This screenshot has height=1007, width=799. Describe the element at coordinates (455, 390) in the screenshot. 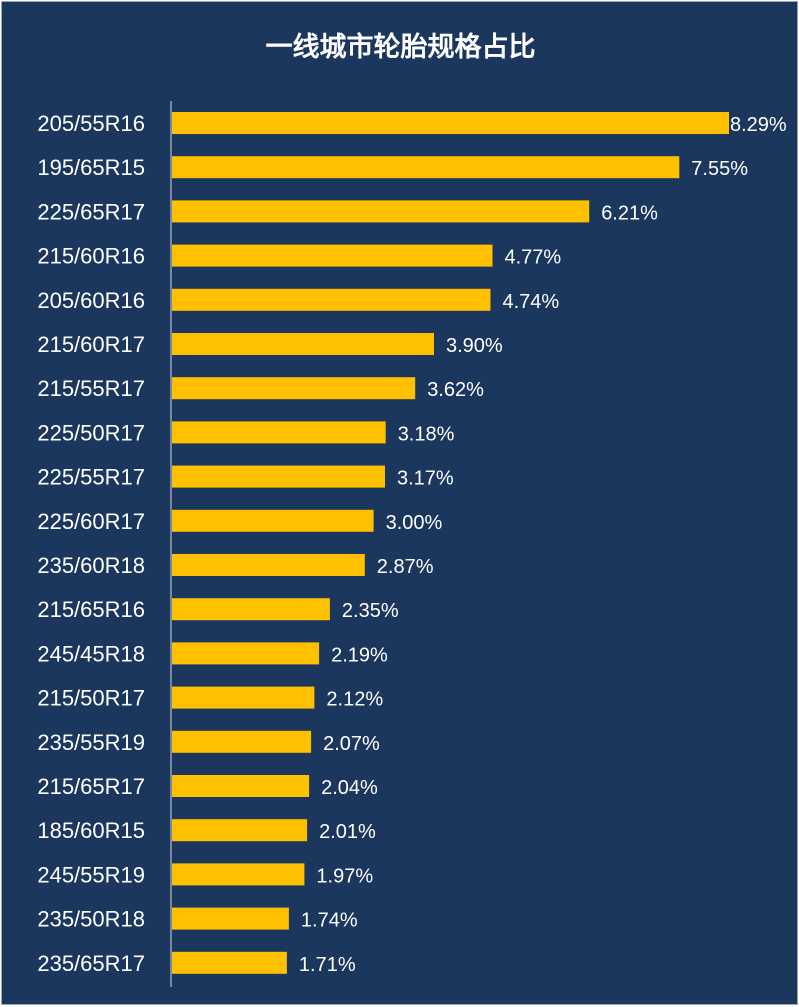

I see `data-label: 3.62%` at that location.